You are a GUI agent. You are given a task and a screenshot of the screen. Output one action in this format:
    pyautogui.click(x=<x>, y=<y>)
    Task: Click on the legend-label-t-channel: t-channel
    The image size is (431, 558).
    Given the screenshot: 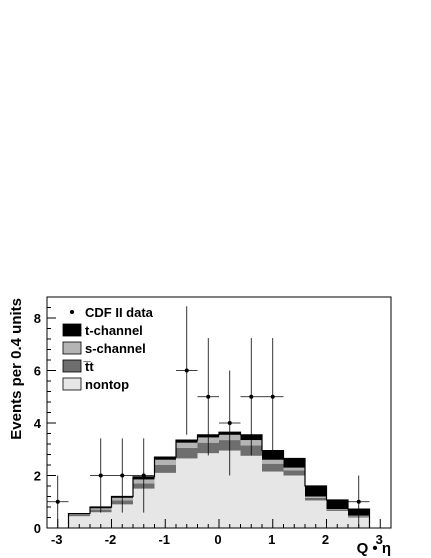 What is the action you would take?
    pyautogui.click(x=114, y=330)
    